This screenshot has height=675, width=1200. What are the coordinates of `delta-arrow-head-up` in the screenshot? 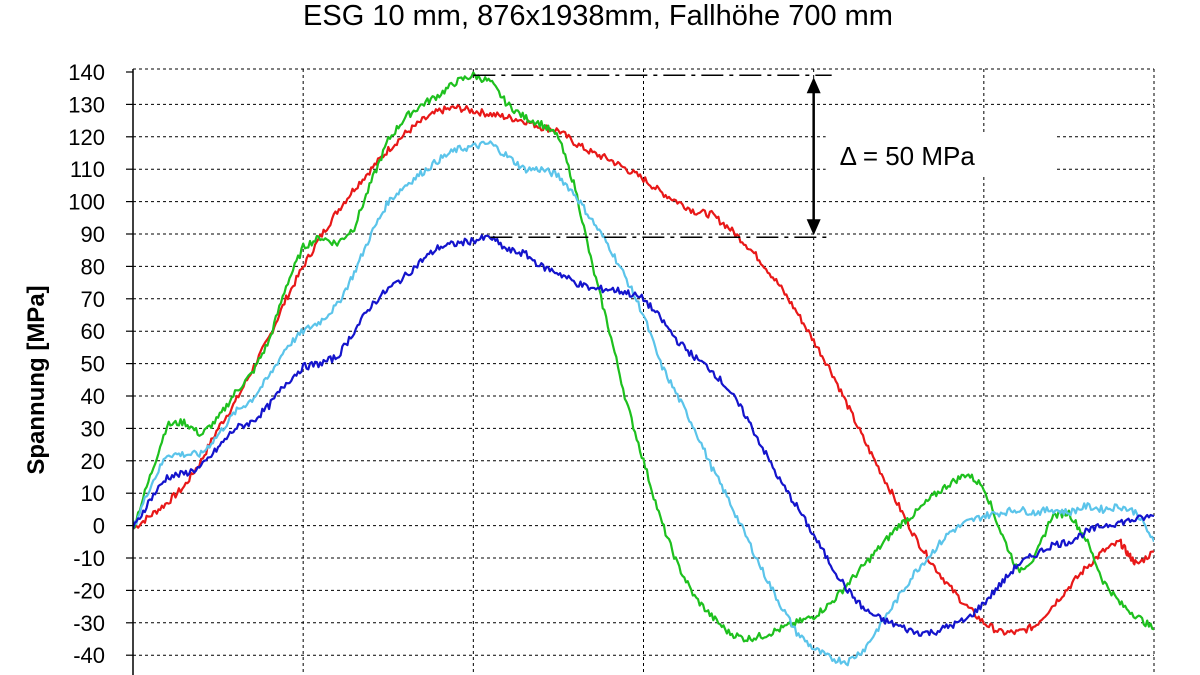 It's located at (813, 85).